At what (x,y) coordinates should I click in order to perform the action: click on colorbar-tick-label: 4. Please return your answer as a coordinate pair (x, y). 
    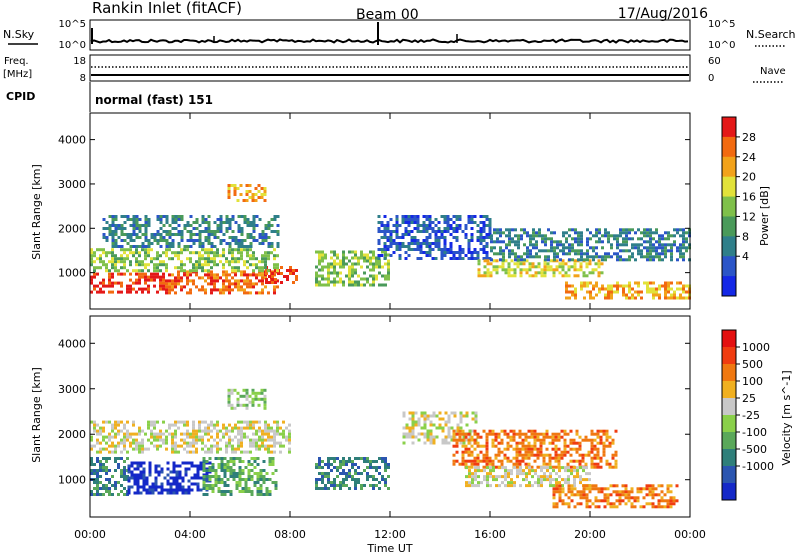
    Looking at the image, I should click on (745, 256).